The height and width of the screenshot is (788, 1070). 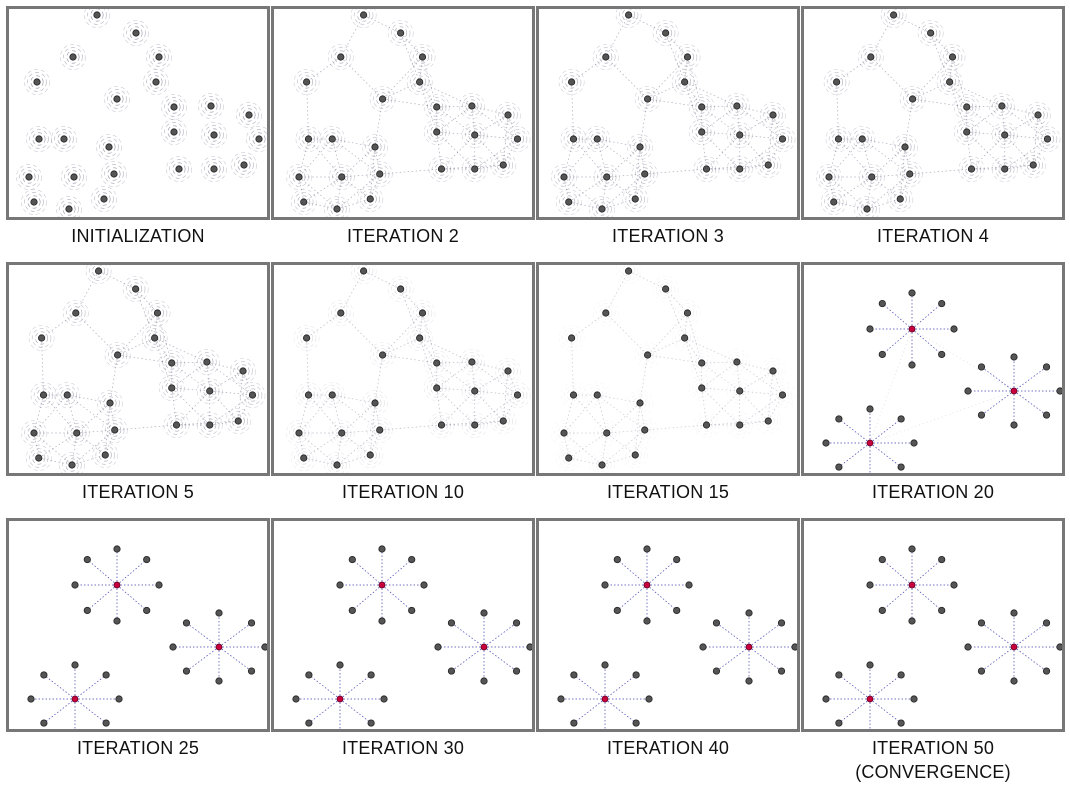 I want to click on network-plot, so click(x=408, y=113).